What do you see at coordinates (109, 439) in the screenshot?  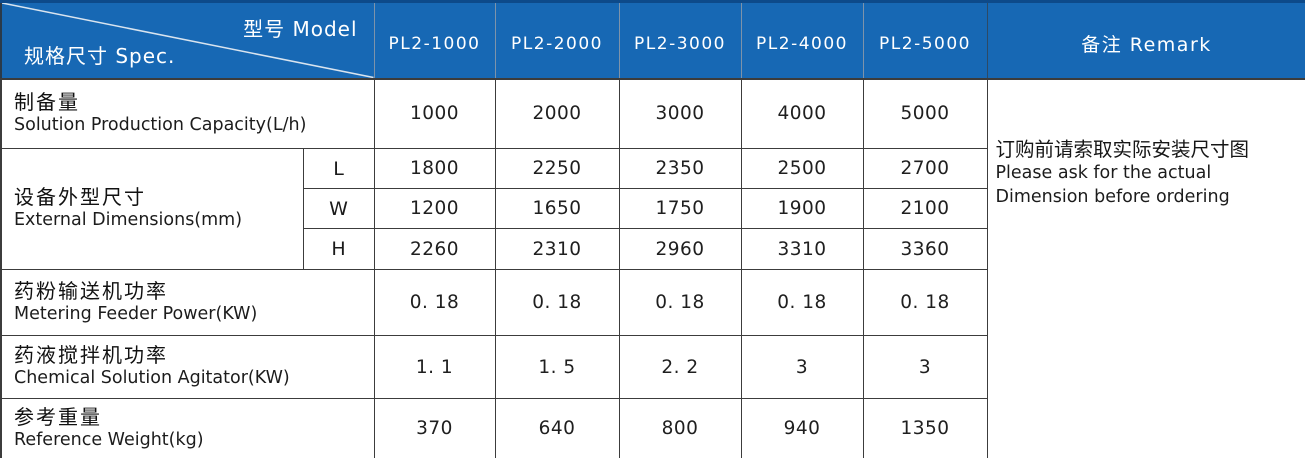 I see `label-en: Reference Weight(kg)` at bounding box center [109, 439].